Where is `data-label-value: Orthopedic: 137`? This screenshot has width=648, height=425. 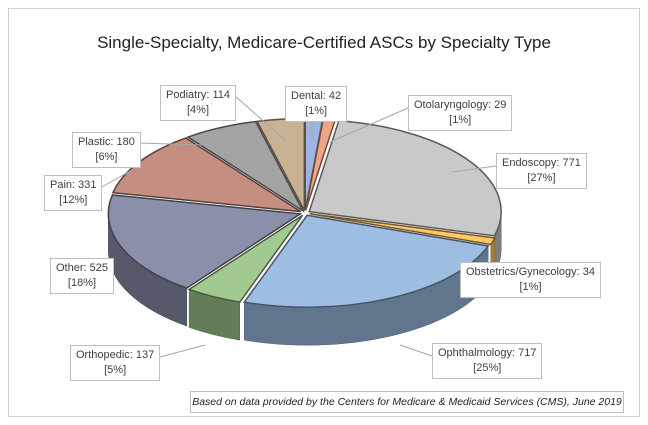
data-label-value: Orthopedic: 137 is located at coordinates (115, 355).